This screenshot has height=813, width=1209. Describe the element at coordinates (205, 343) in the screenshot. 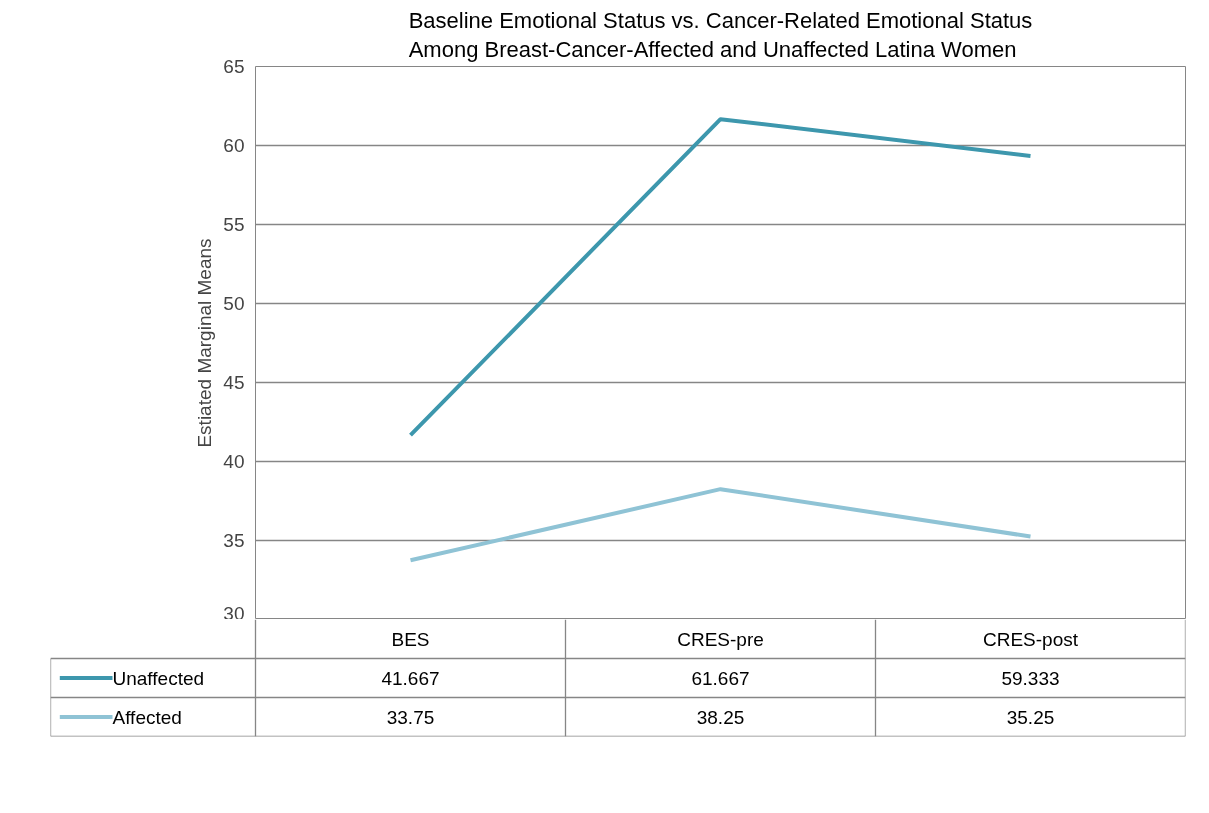

I see `y-axis-title: Estiated Marginal Means` at that location.